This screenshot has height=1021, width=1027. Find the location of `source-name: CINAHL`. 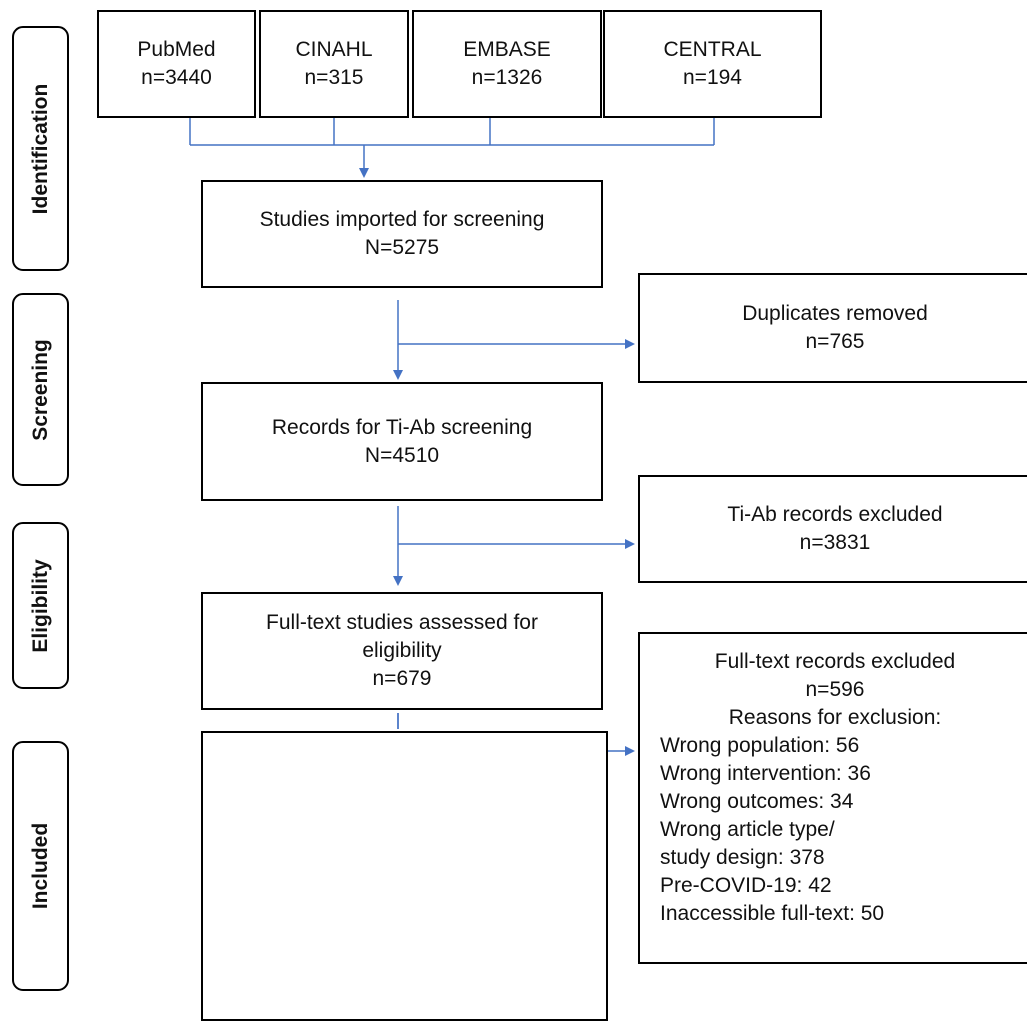

source-name: CINAHL is located at coordinates (334, 49).